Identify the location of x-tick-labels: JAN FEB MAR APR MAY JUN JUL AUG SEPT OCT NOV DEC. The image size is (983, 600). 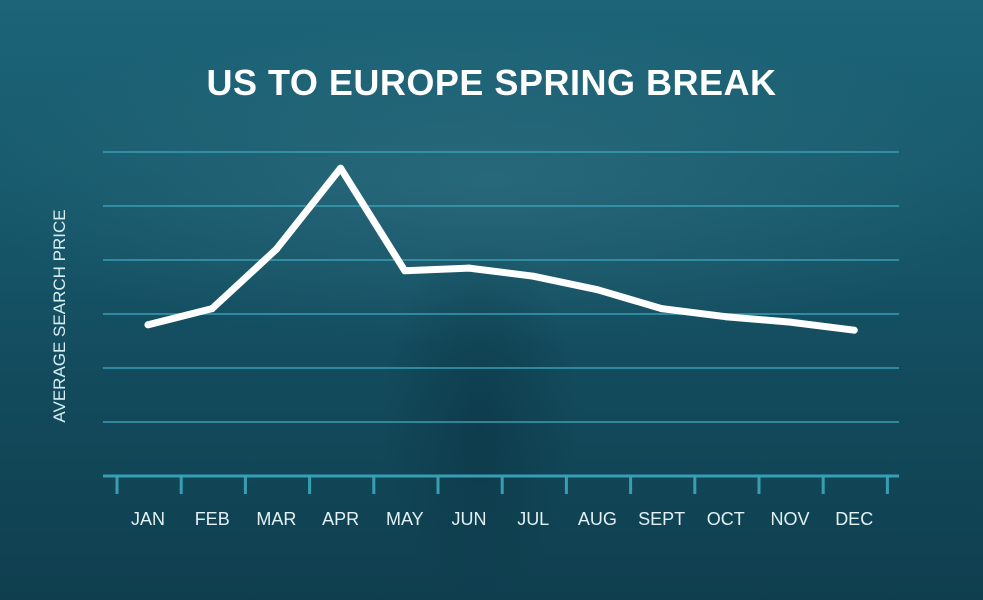
(502, 519).